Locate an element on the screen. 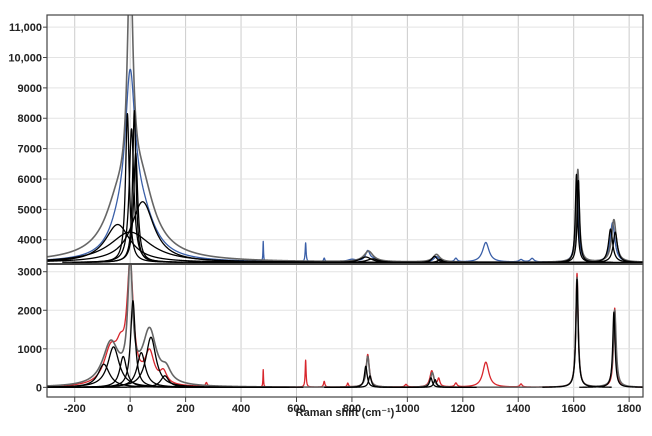 This screenshot has width=652, height=436. x-tick-label: 0 is located at coordinates (130, 409).